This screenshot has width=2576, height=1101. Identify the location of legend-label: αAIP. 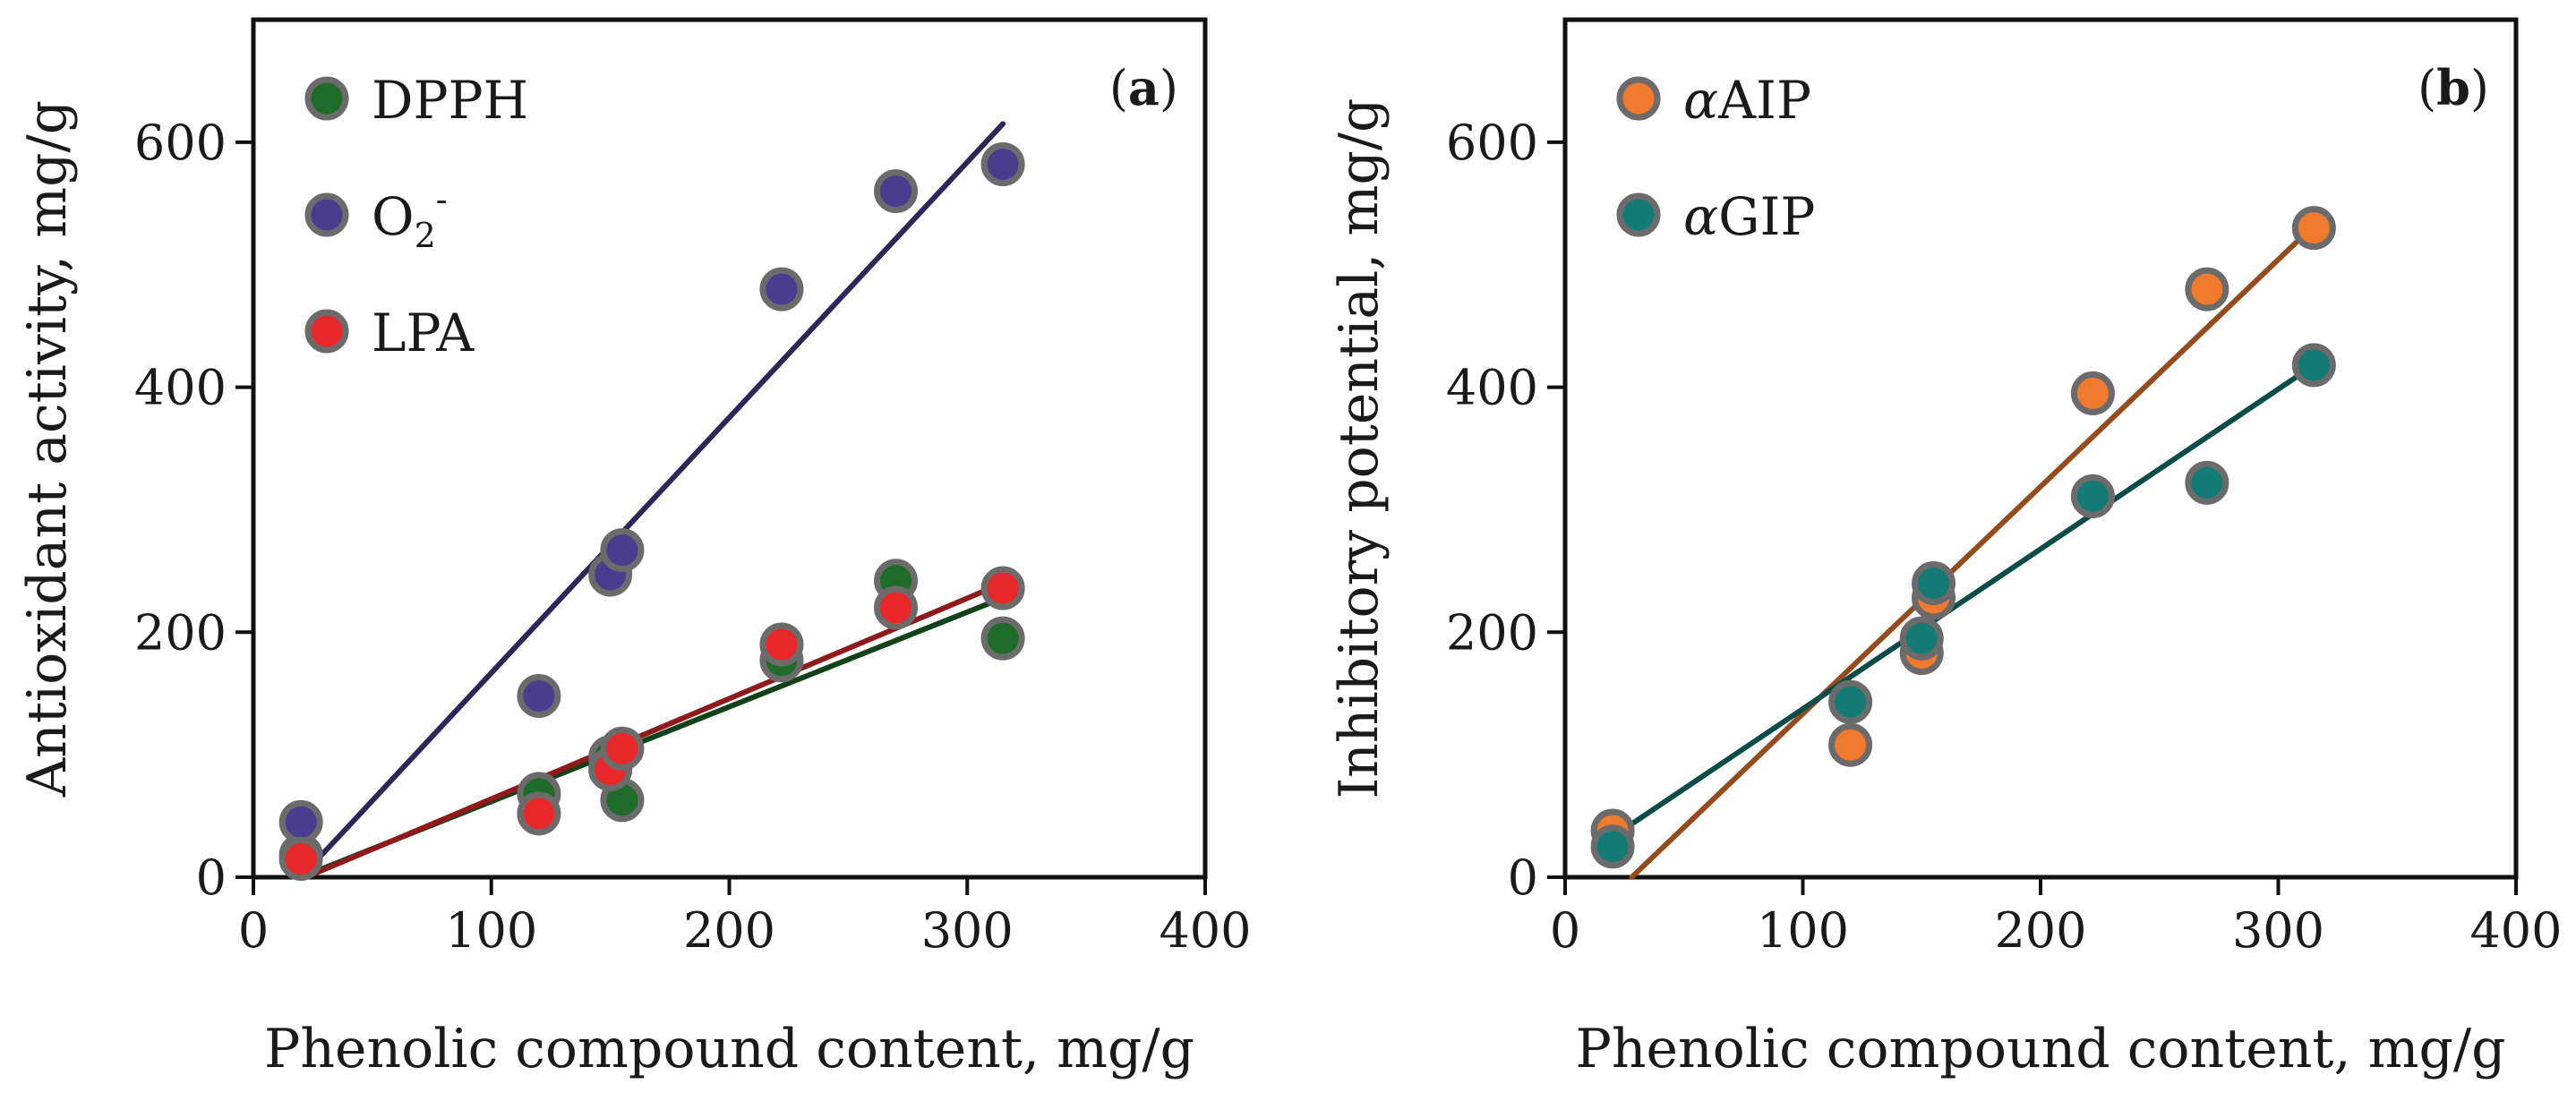
(1747, 100).